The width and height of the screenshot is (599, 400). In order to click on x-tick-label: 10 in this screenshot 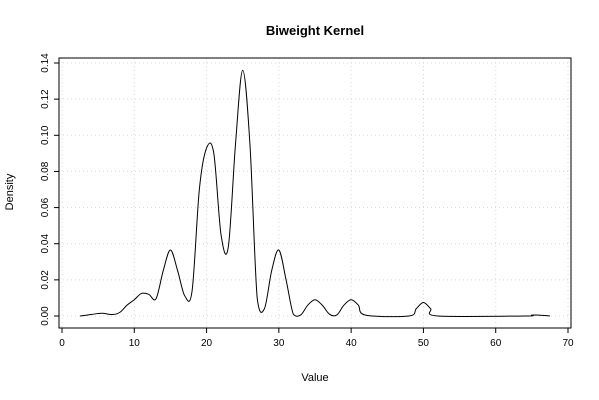, I will do `click(135, 343)`.